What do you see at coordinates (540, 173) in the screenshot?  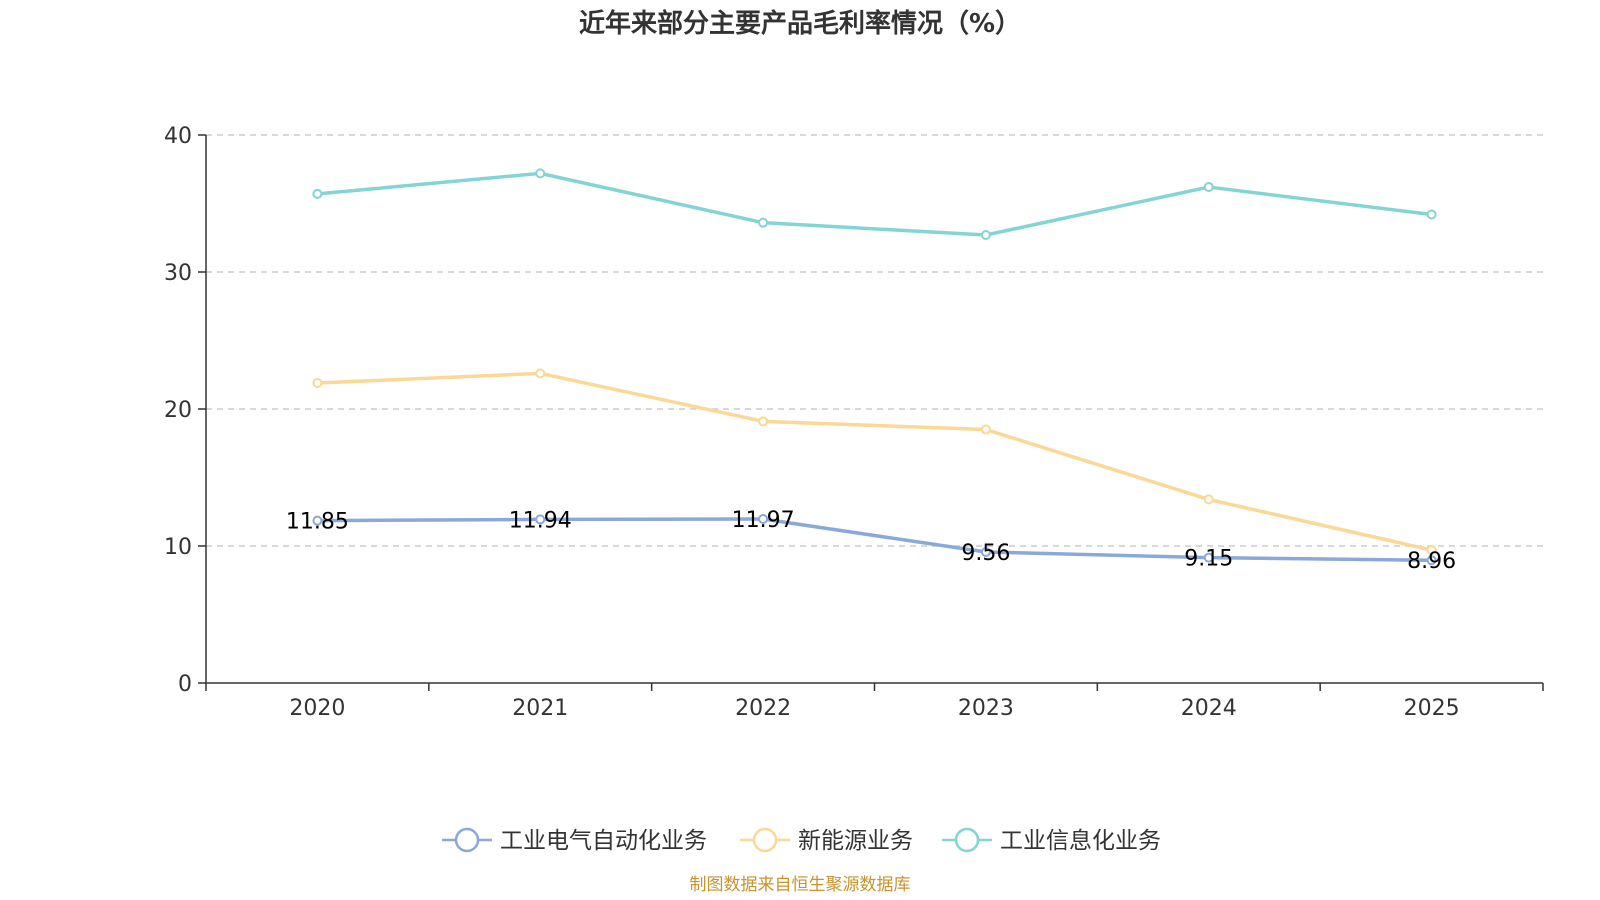 I see `series-2-point-2021` at bounding box center [540, 173].